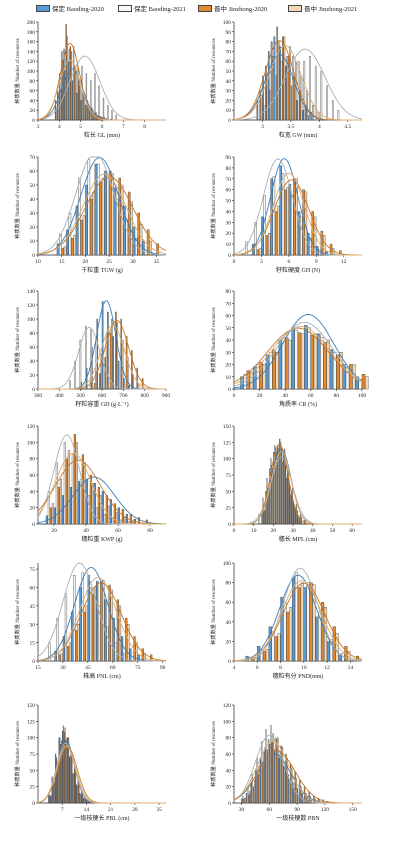 This screenshot has height=845, width=406. I want to click on x-tick-label: 400, so click(59, 396).